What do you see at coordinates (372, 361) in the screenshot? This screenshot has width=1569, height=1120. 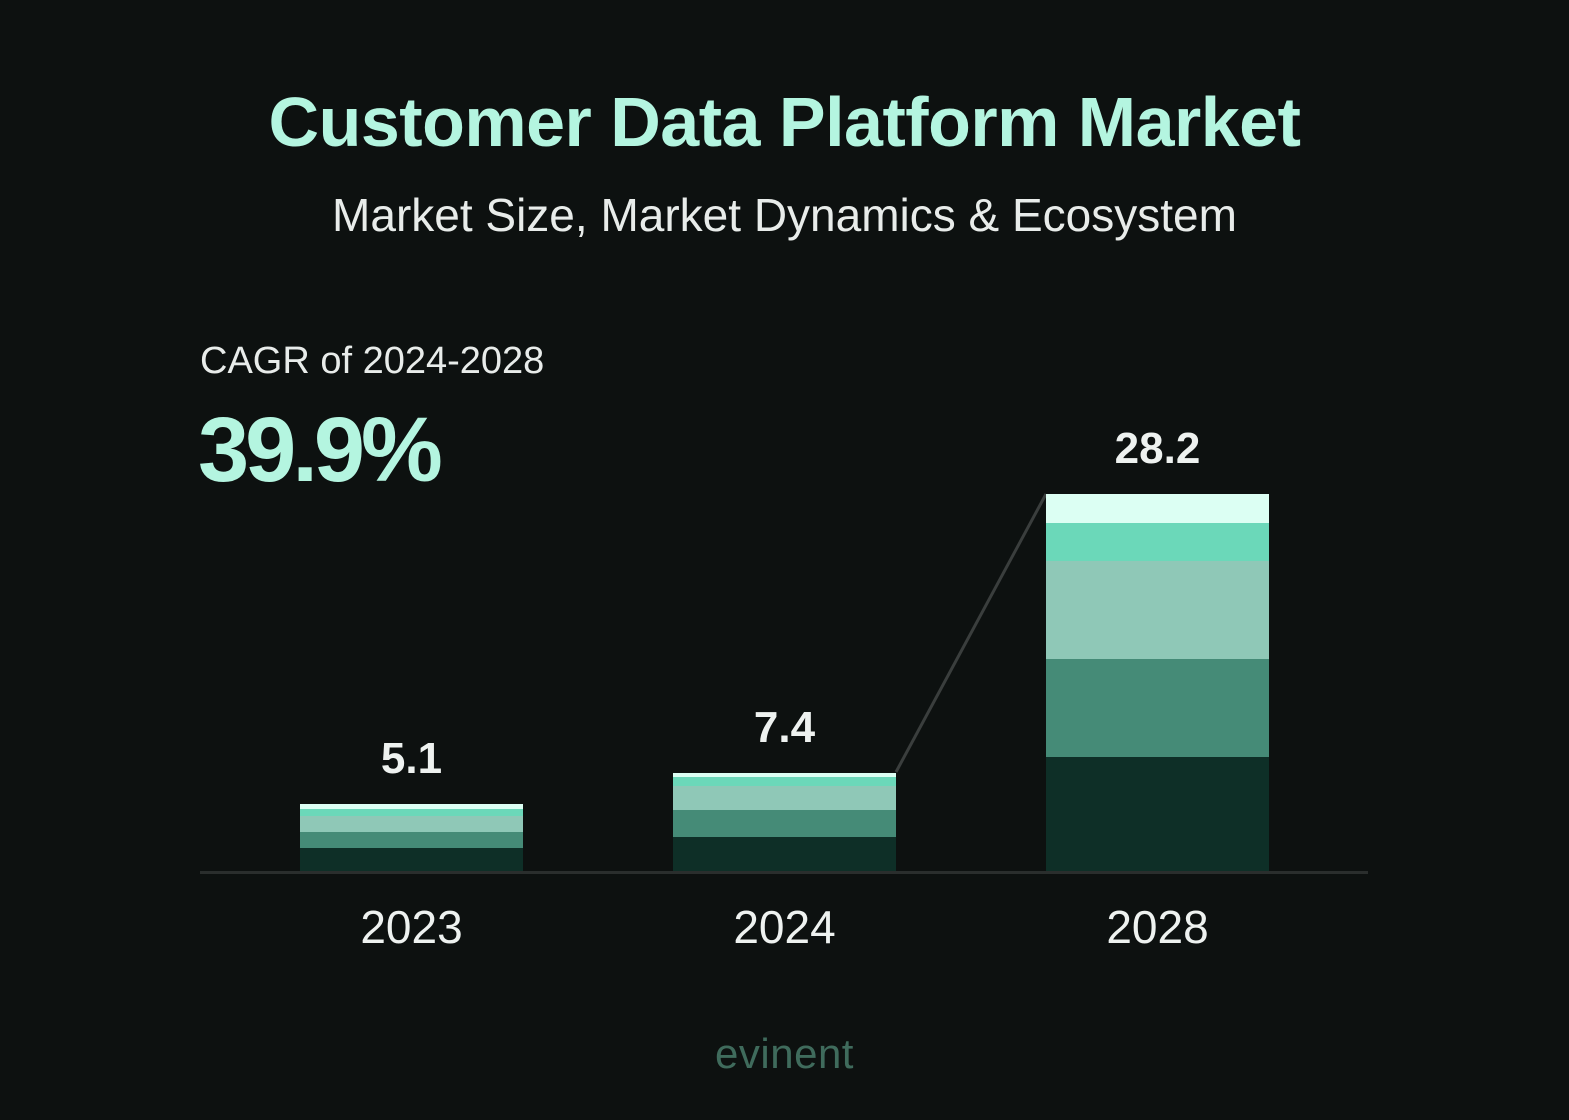 I see `cagr-label: CAGR of 2024-2028` at bounding box center [372, 361].